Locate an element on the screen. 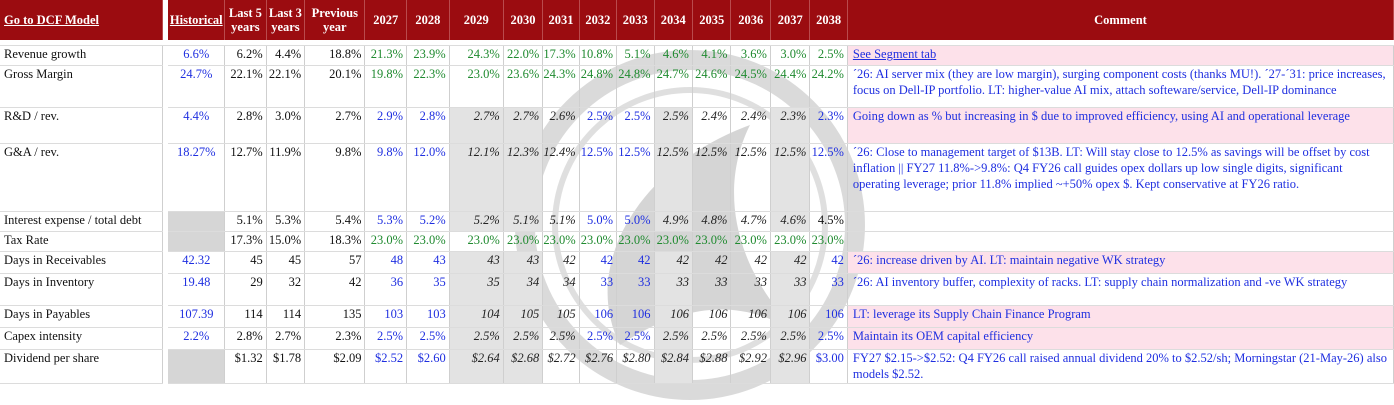 Image resolution: width=1394 pixels, height=405 pixels. projection-cell: $2.76 is located at coordinates (598, 366).